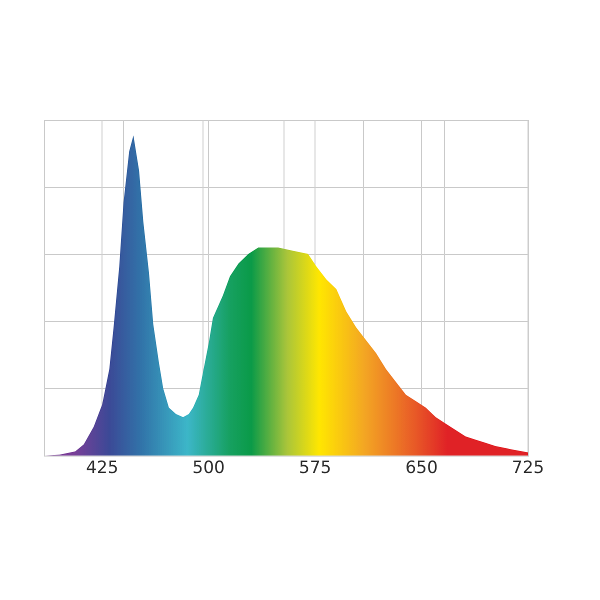  I want to click on x-tick-label: 500, so click(208, 468).